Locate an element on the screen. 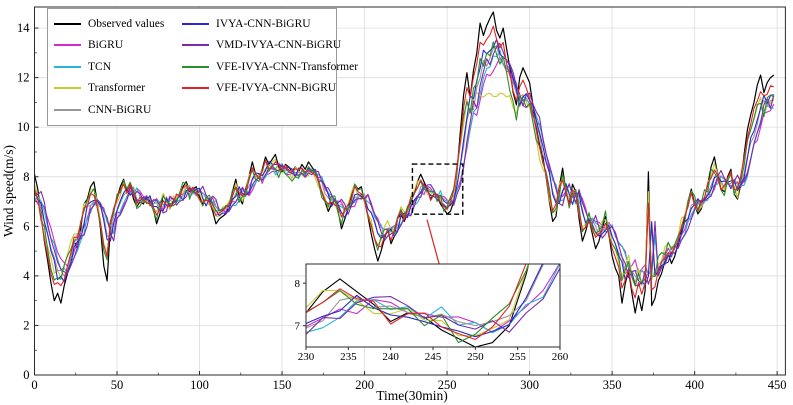 The height and width of the screenshot is (405, 793). x-tick-label: 150 is located at coordinates (282, 385).